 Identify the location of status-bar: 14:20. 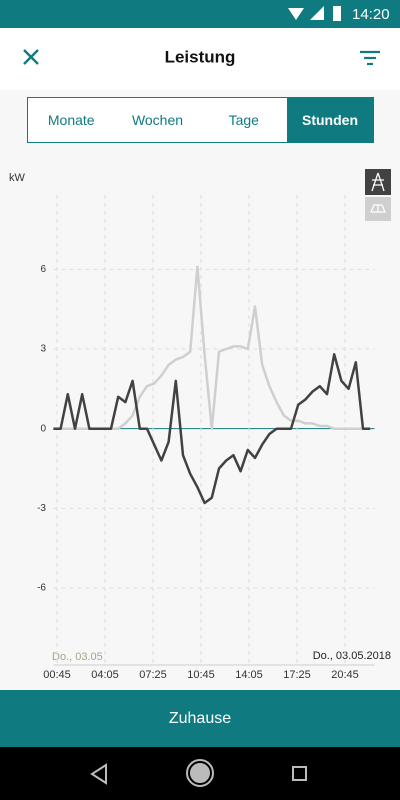
(200, 14).